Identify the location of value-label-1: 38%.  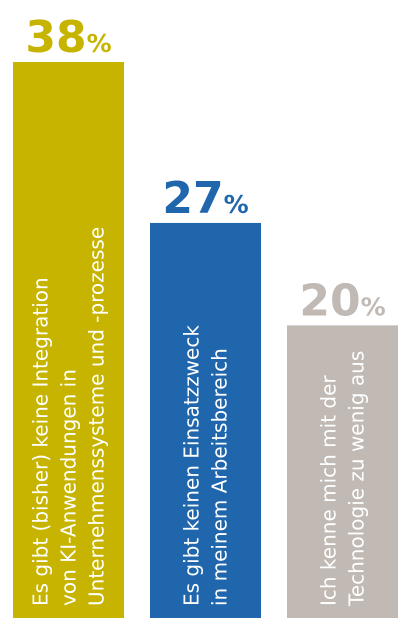
(68, 37).